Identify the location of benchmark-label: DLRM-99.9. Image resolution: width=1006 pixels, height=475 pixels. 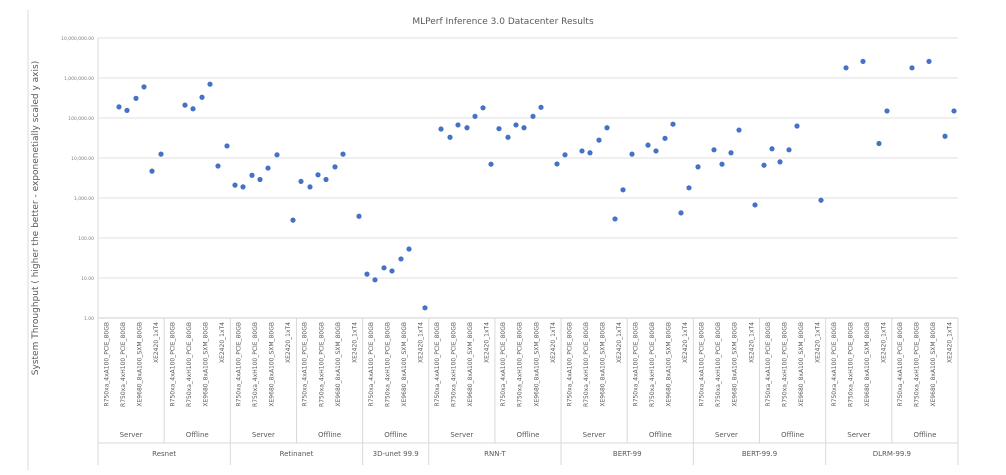
(892, 454).